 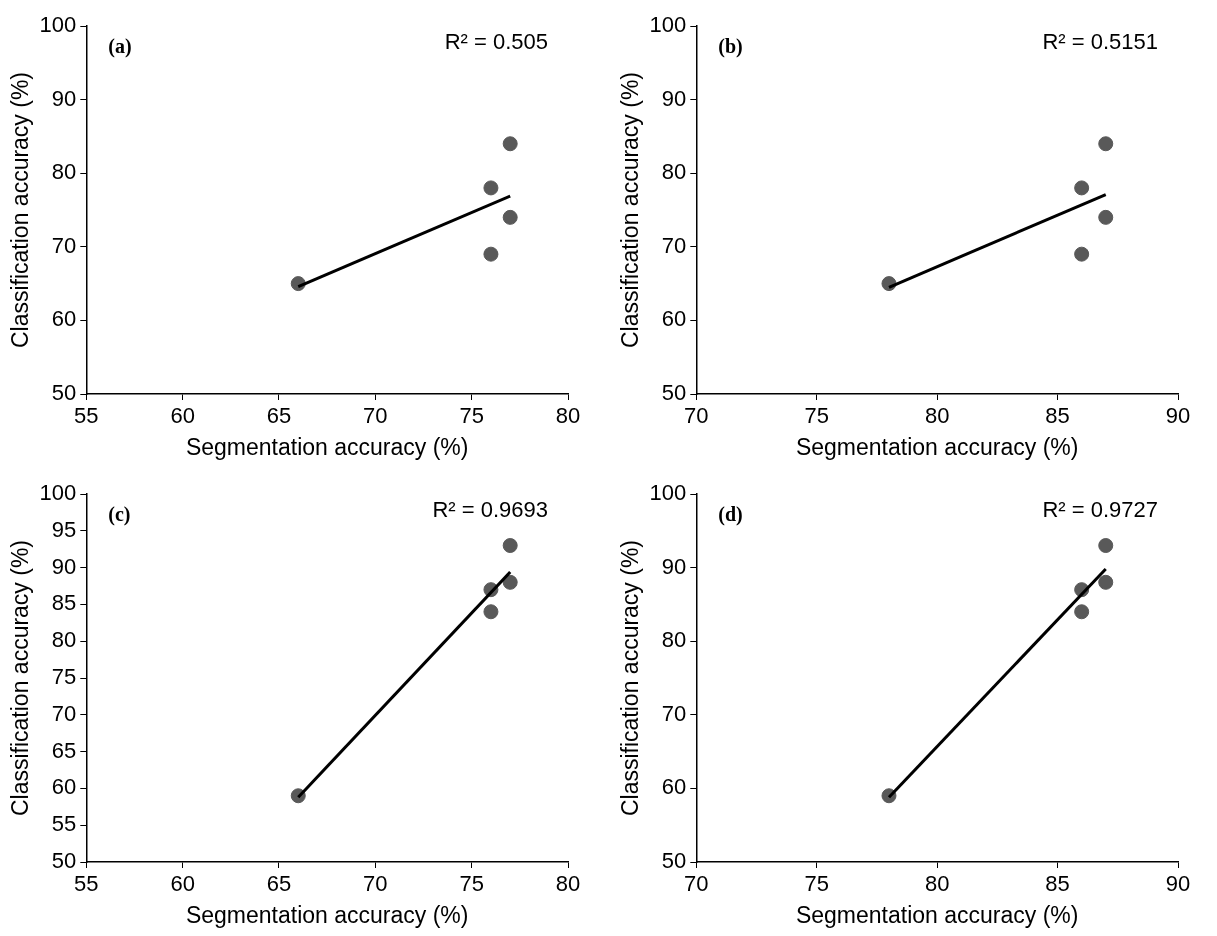 What do you see at coordinates (1100, 510) in the screenshot?
I see `annotation: R² = 0.9727` at bounding box center [1100, 510].